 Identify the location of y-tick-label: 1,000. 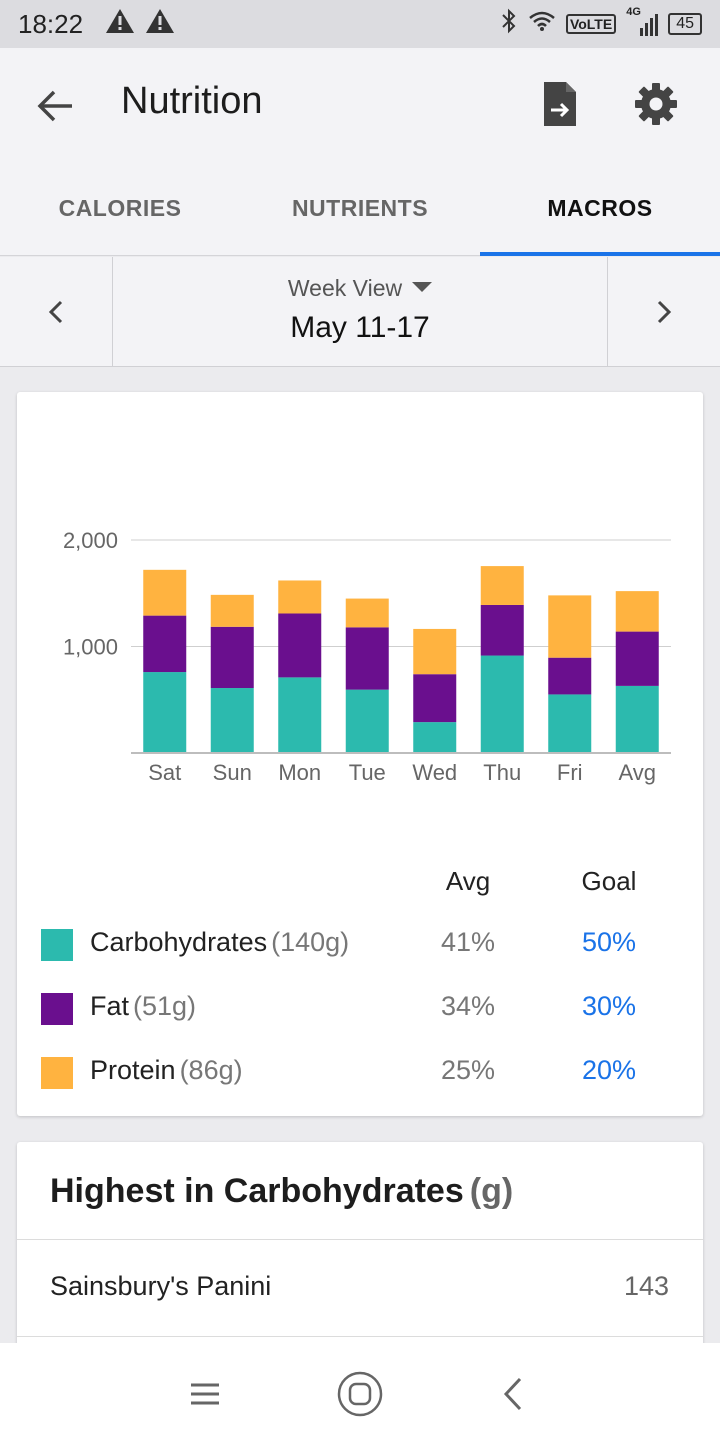
(90, 647).